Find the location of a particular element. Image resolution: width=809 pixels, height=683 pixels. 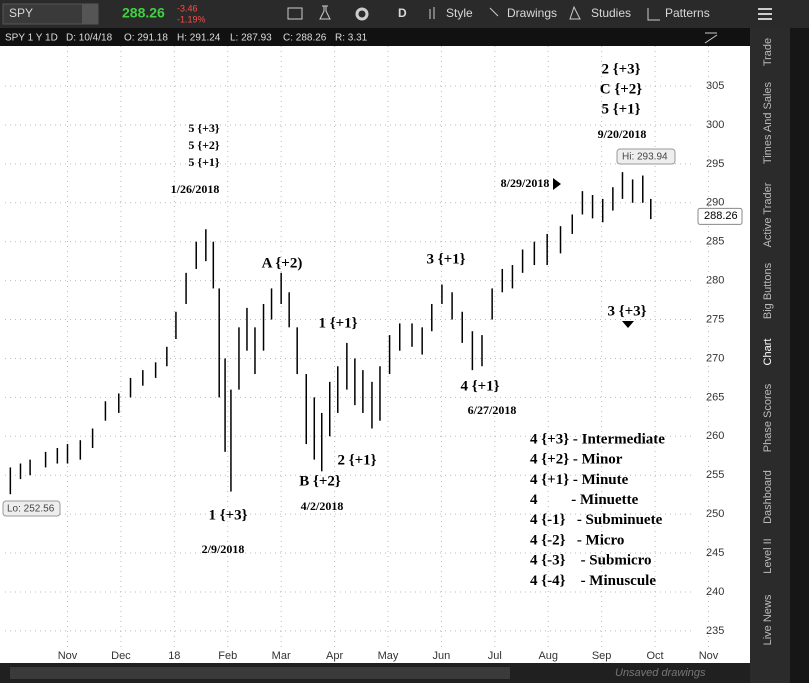

unsaved-drawings: Unsaved drawings is located at coordinates (660, 673).